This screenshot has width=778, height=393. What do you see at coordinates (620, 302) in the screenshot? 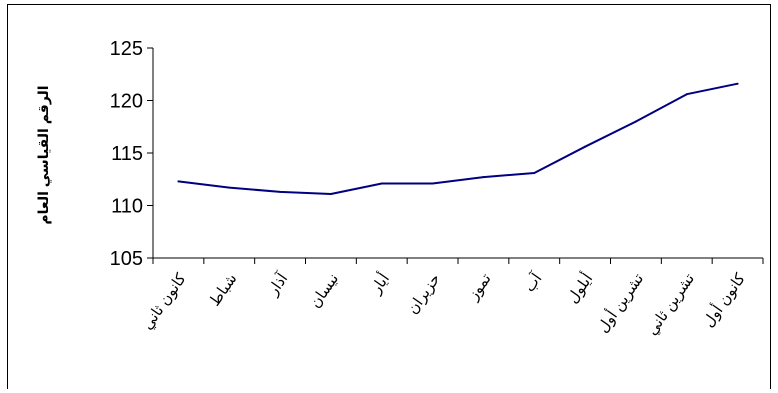
I see `x-tick-label: تشرين أول` at bounding box center [620, 302].